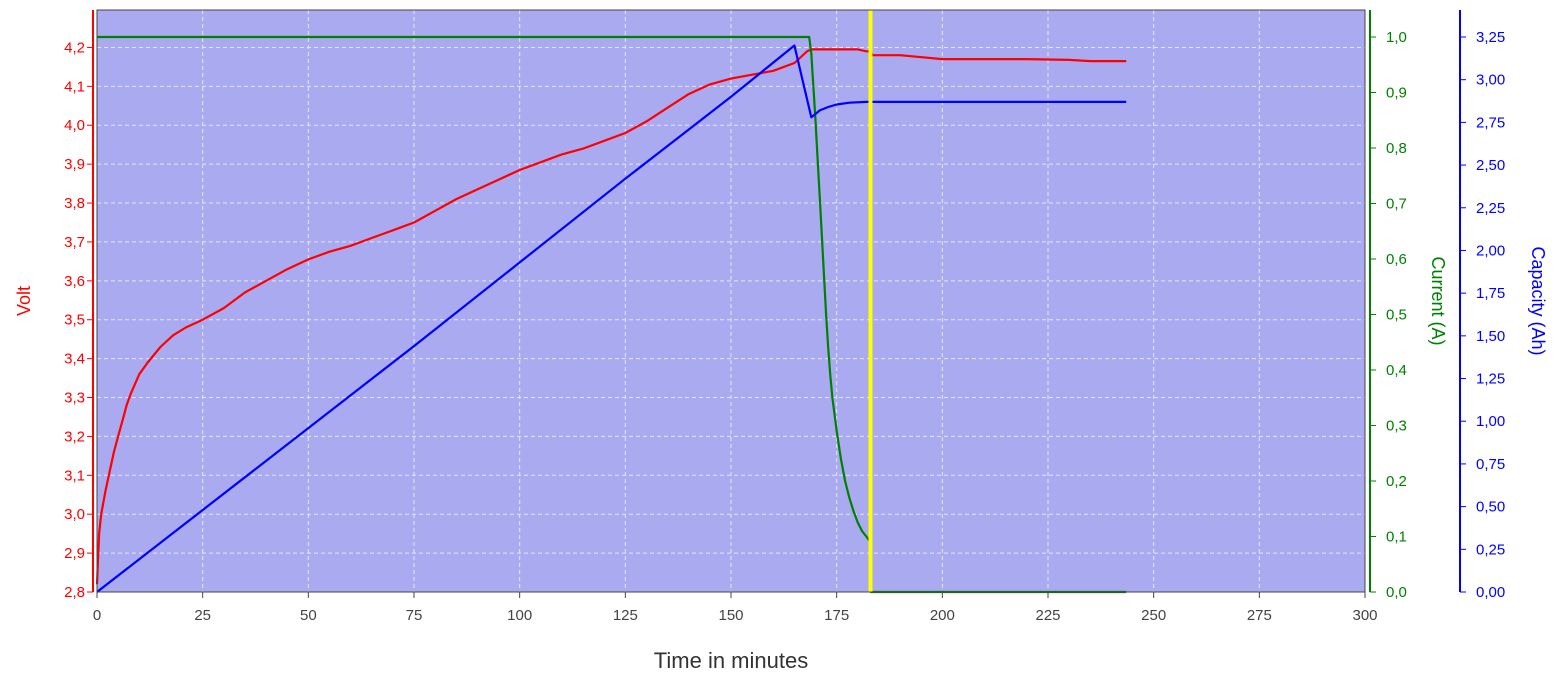  What do you see at coordinates (519, 615) in the screenshot?
I see `x-tick-label: 100` at bounding box center [519, 615].